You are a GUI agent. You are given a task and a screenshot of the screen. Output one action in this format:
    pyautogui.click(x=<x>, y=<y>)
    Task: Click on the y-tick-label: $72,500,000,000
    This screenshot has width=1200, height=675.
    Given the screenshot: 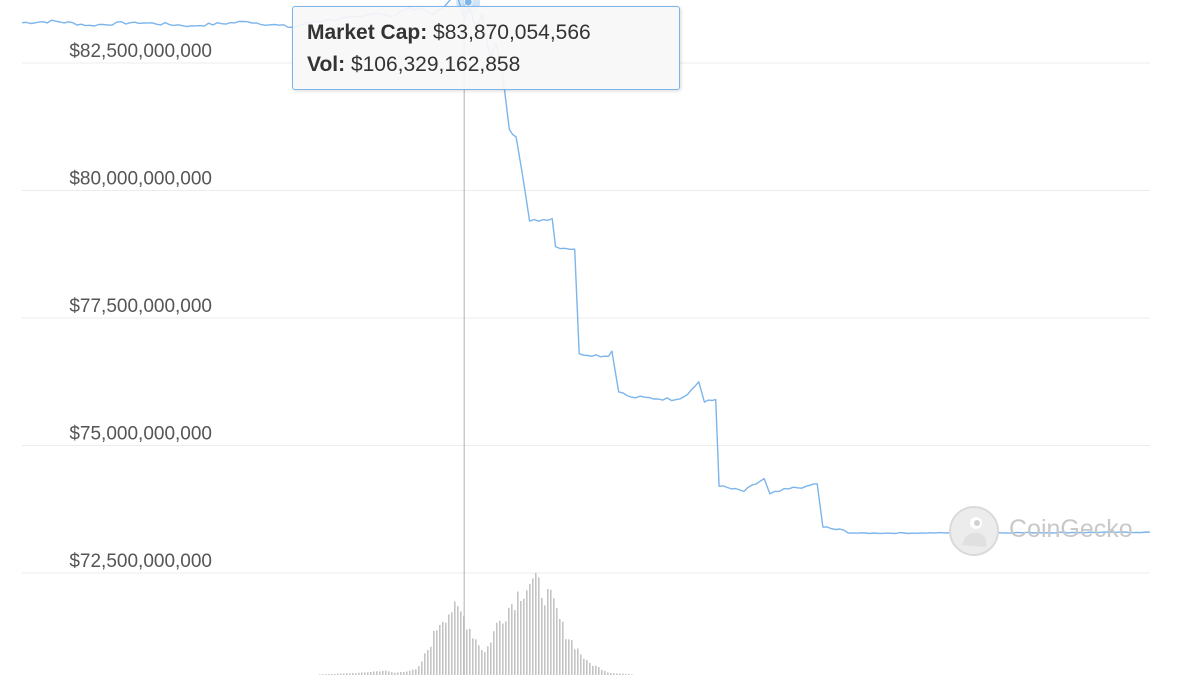 What is the action you would take?
    pyautogui.click(x=140, y=561)
    